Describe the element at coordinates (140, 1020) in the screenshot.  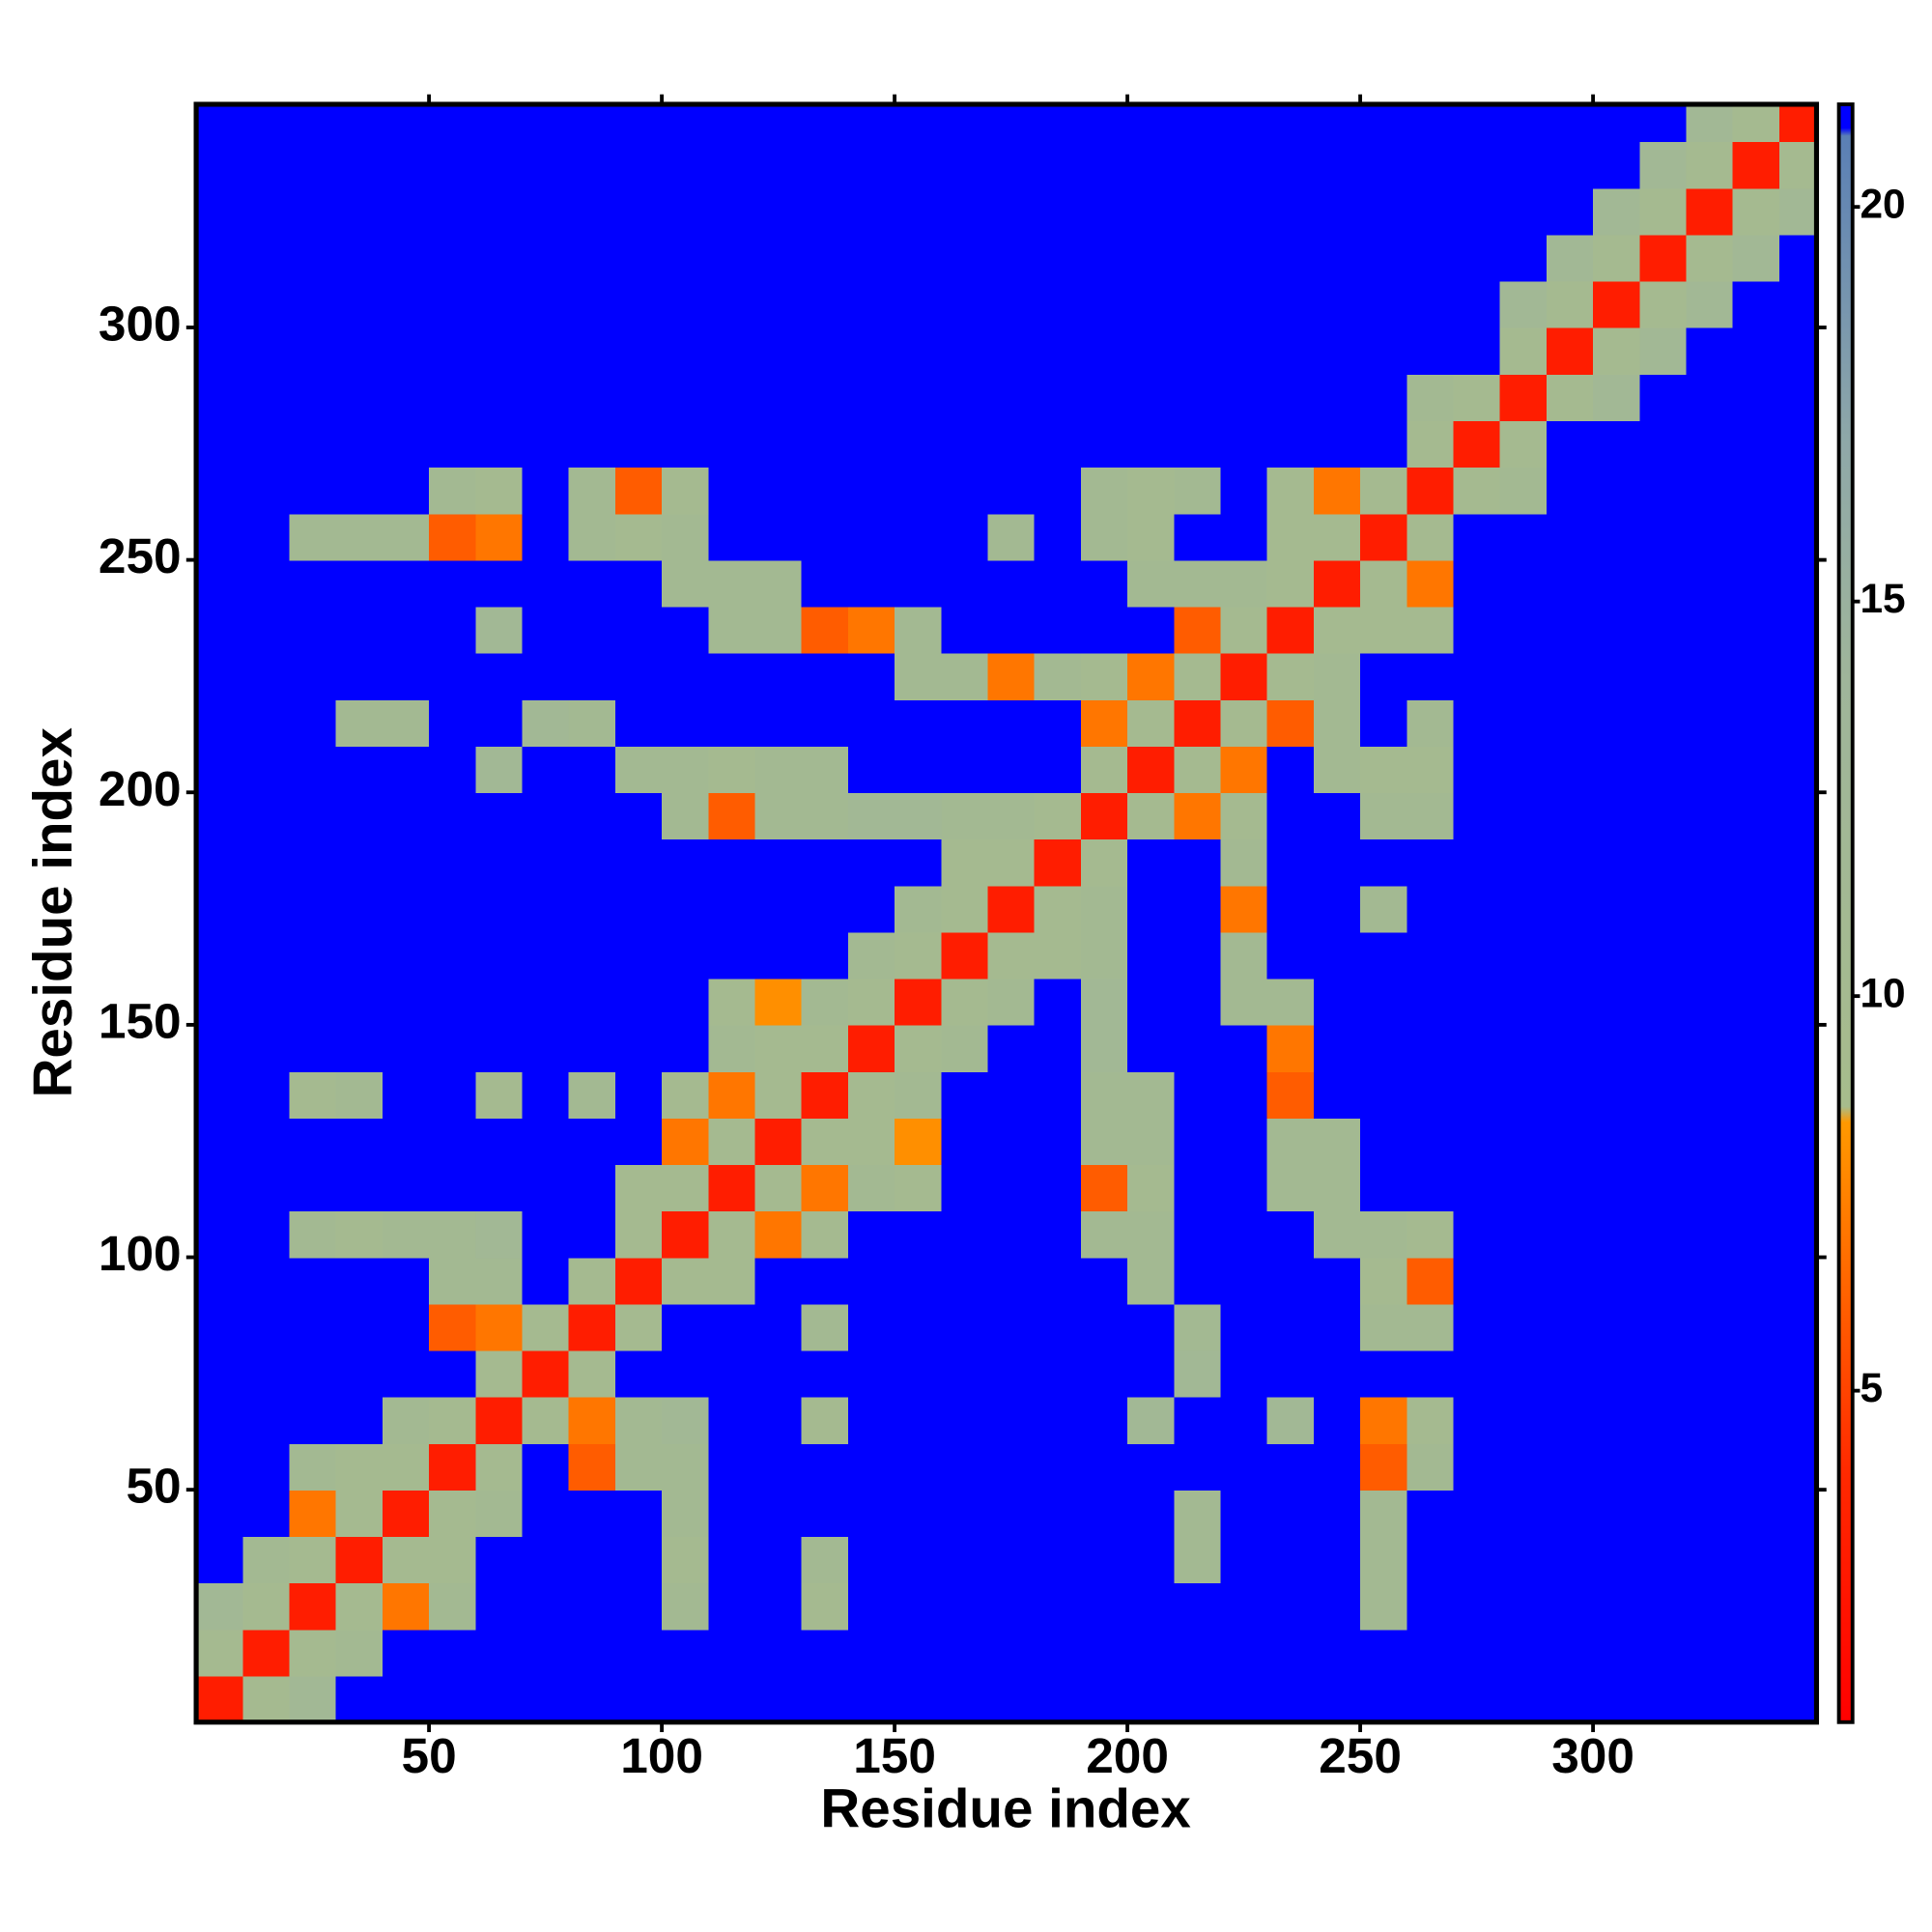
I see `y-tick-label: 150` at that location.